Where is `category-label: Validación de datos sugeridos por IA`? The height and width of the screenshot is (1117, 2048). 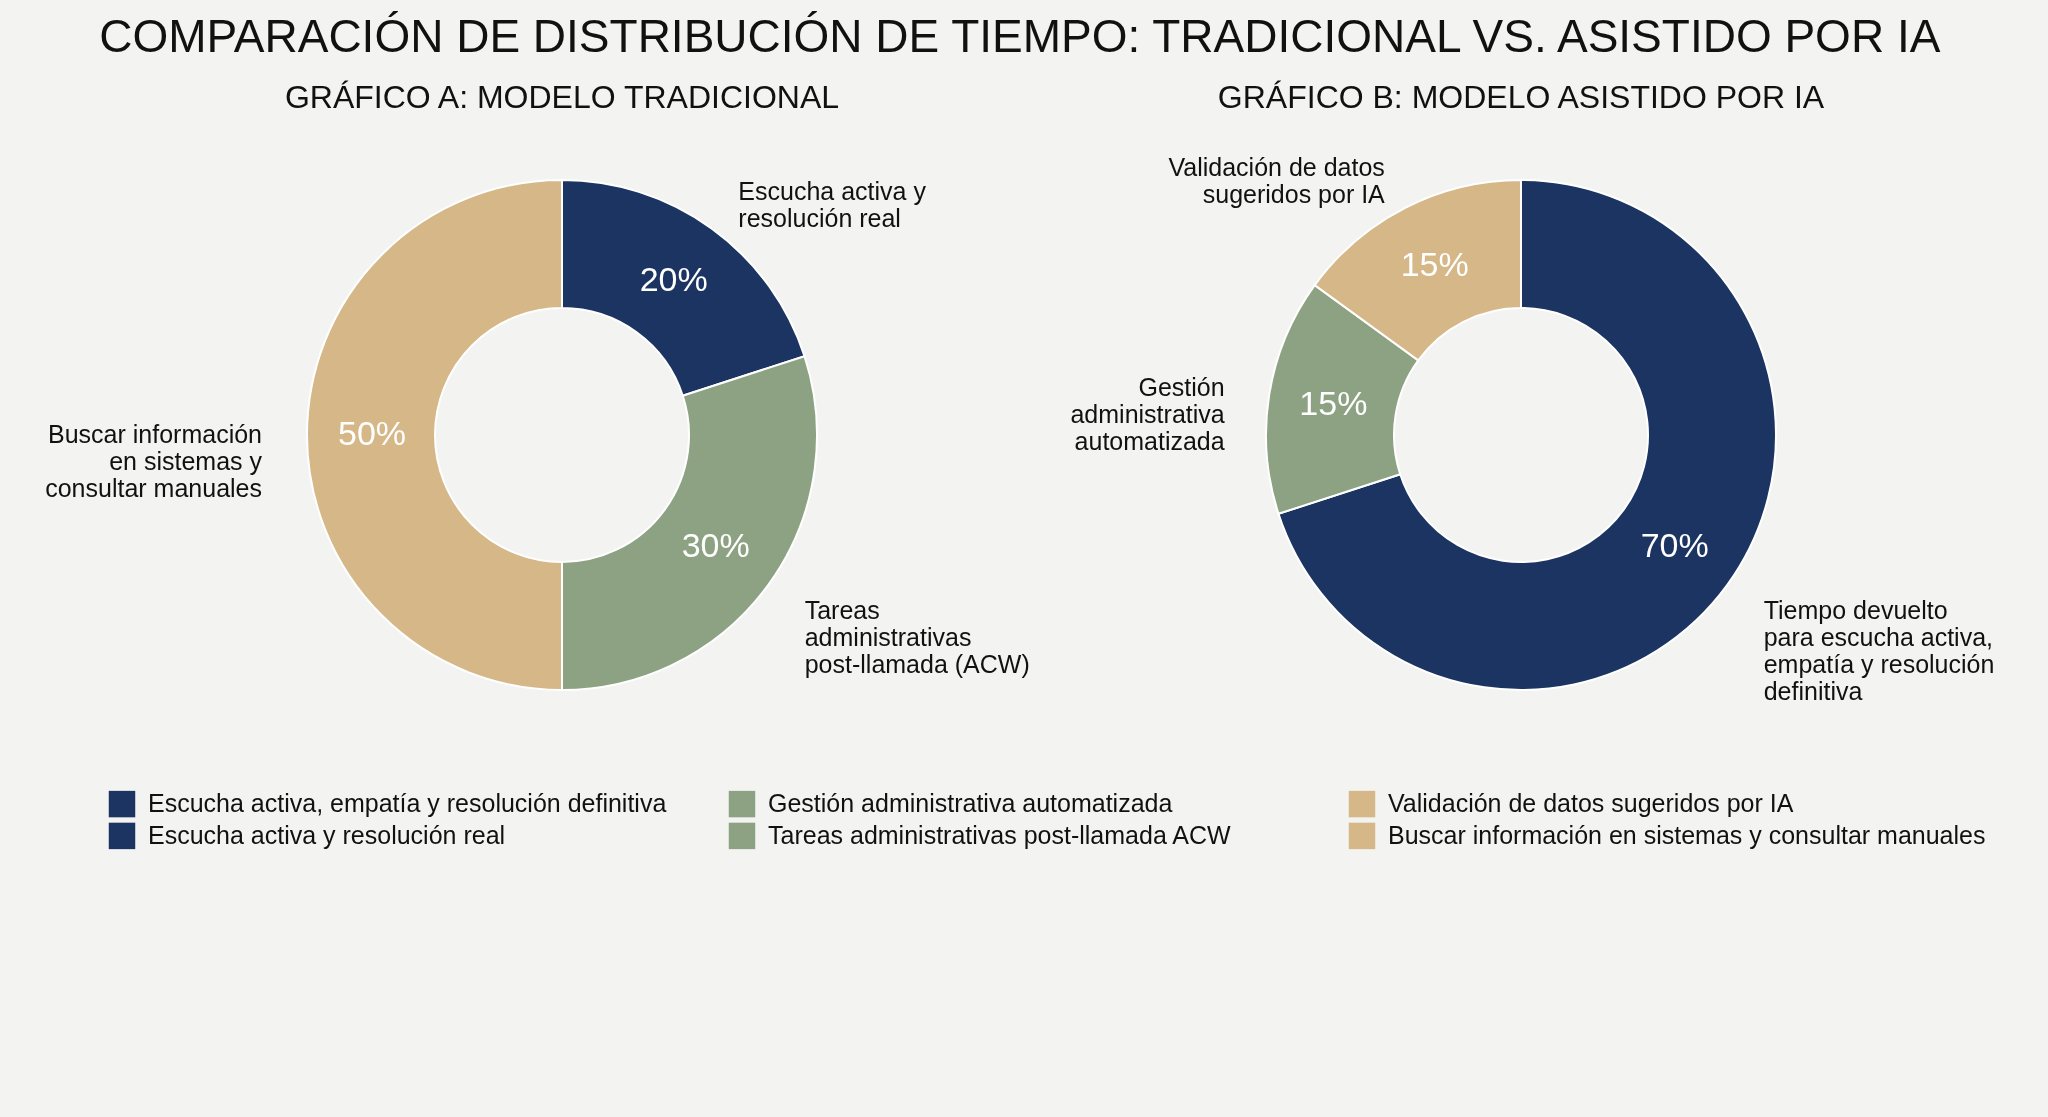
category-label: Validación de datos sugeridos por IA is located at coordinates (1591, 803).